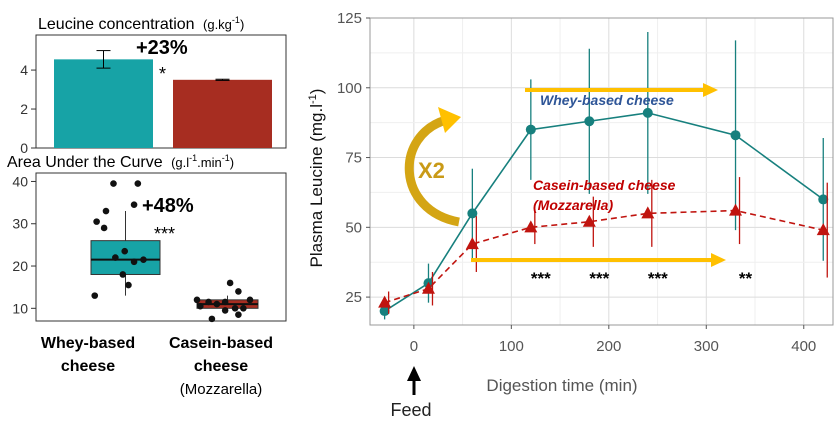 The height and width of the screenshot is (434, 840). Describe the element at coordinates (658, 278) in the screenshot. I see `sig-mark-2: ***` at that location.